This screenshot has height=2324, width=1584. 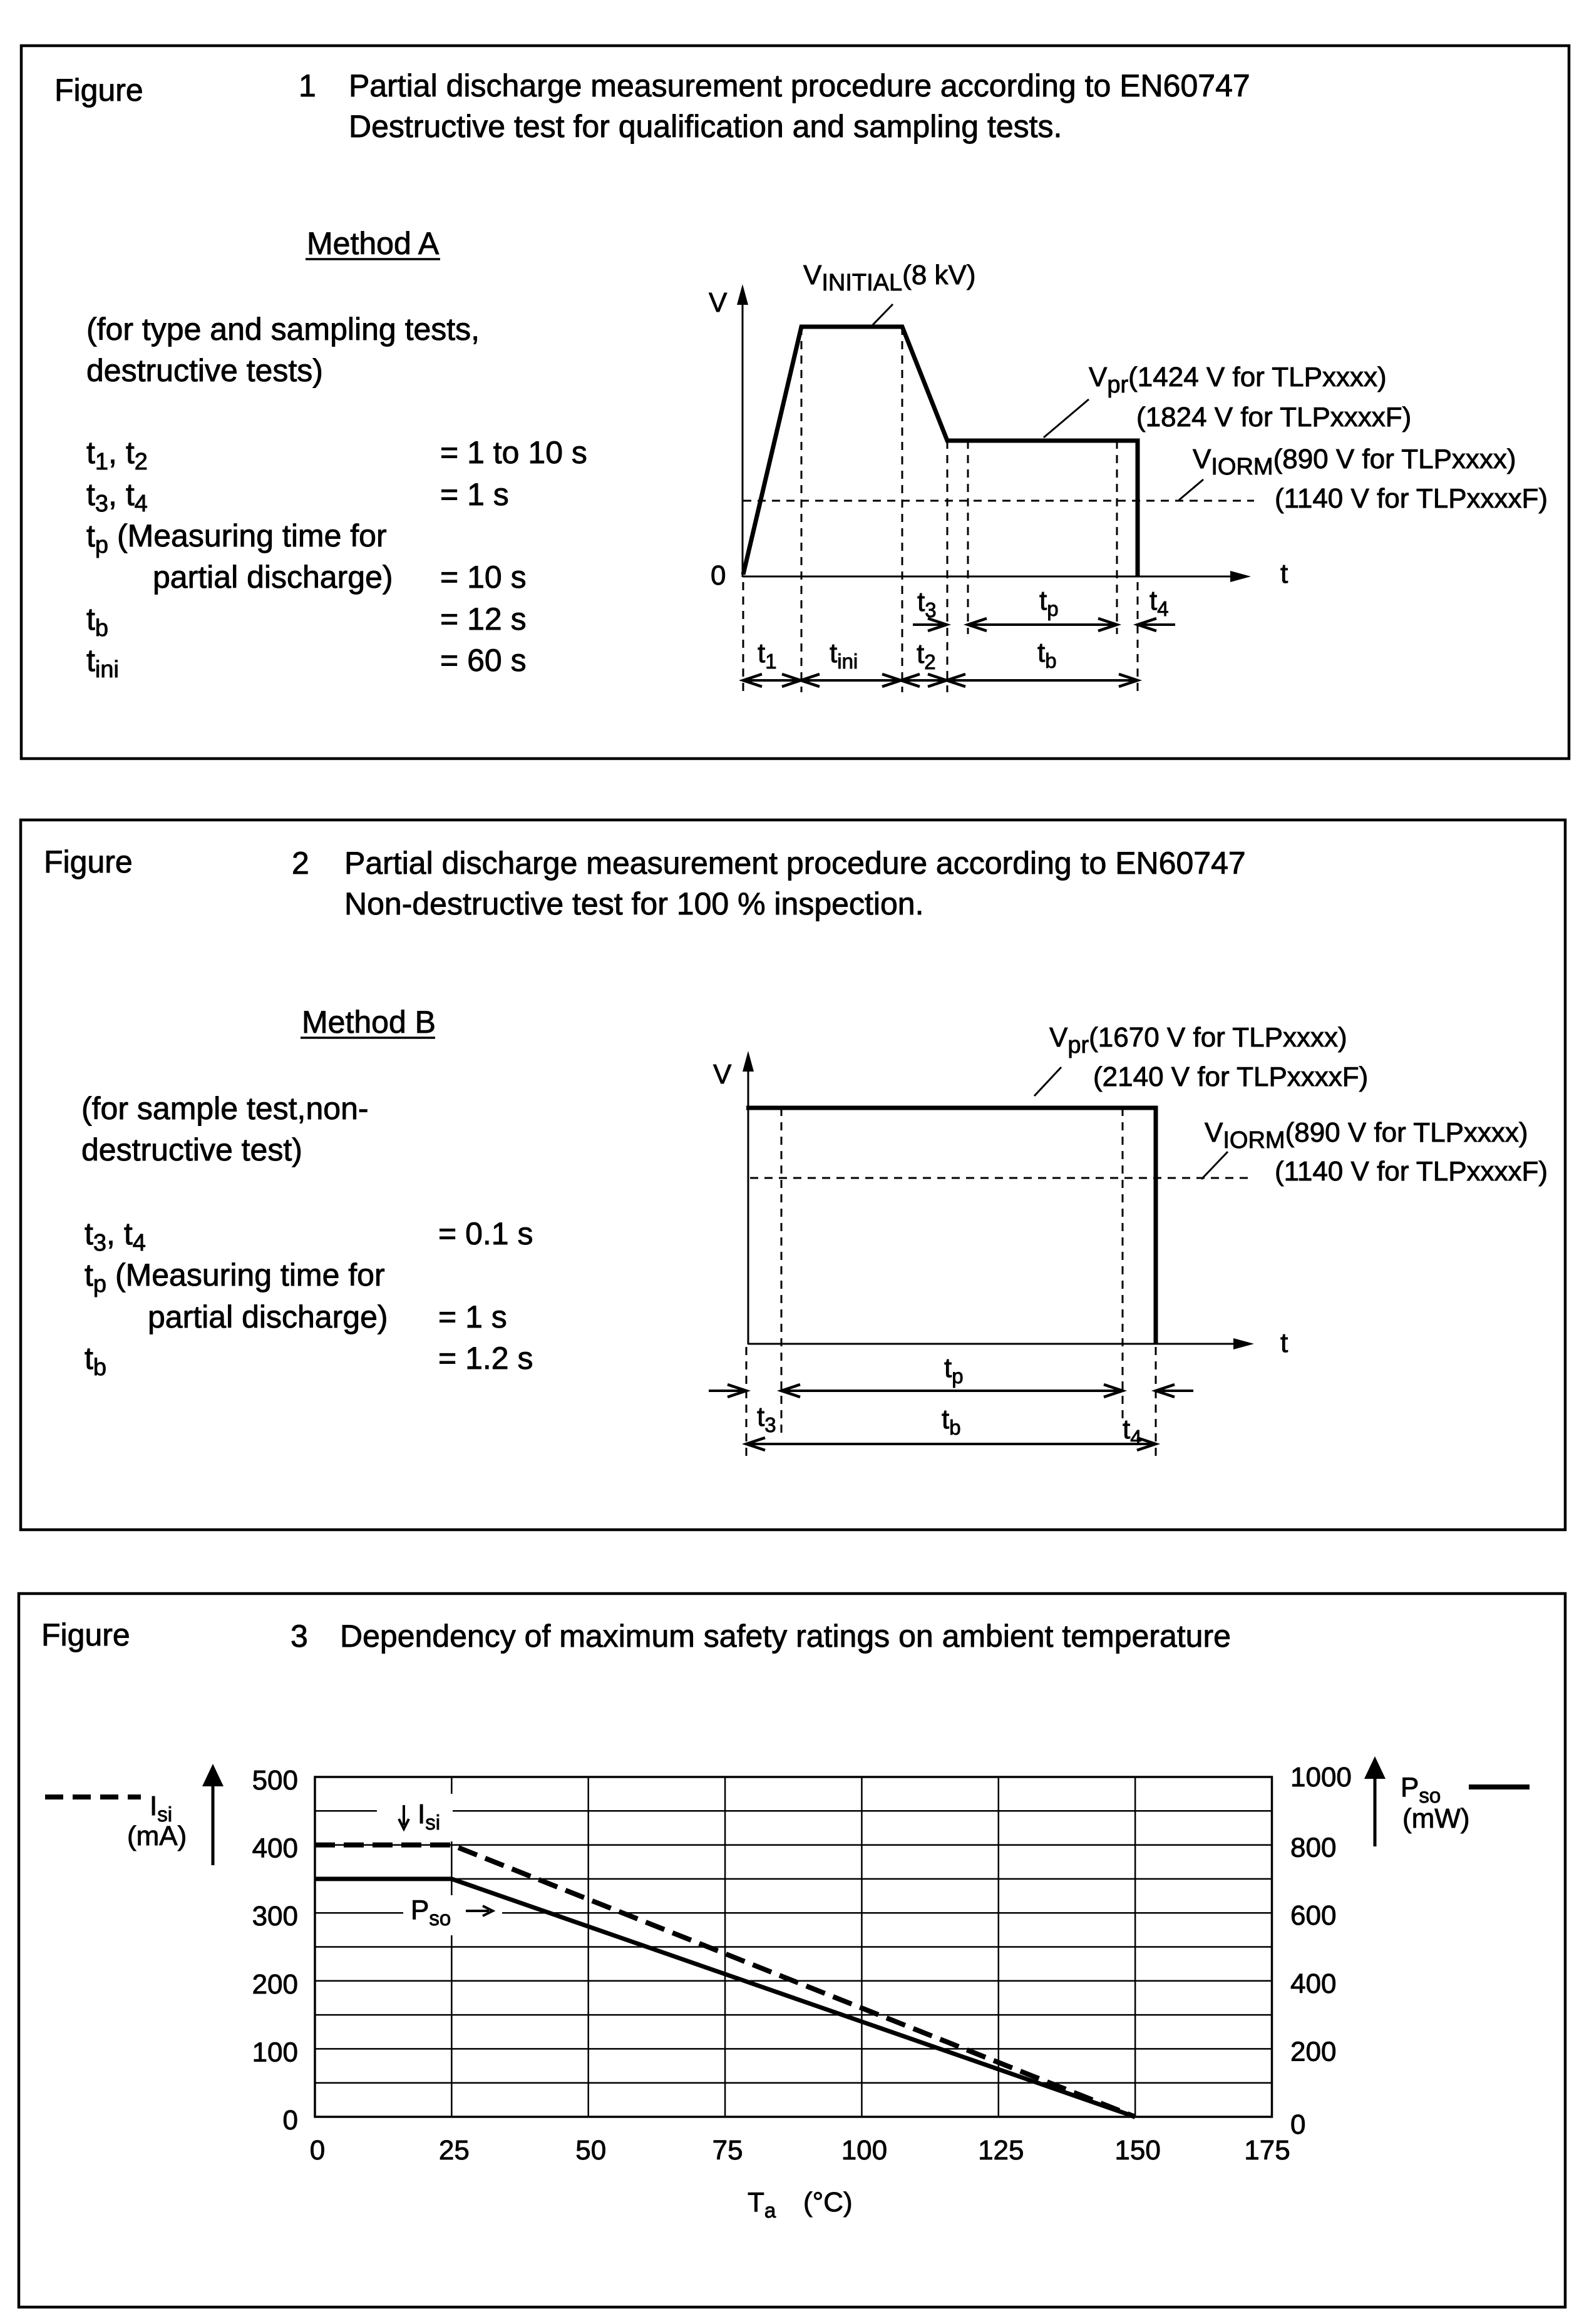 I want to click on svg-text: (mW), so click(x=1436, y=1818).